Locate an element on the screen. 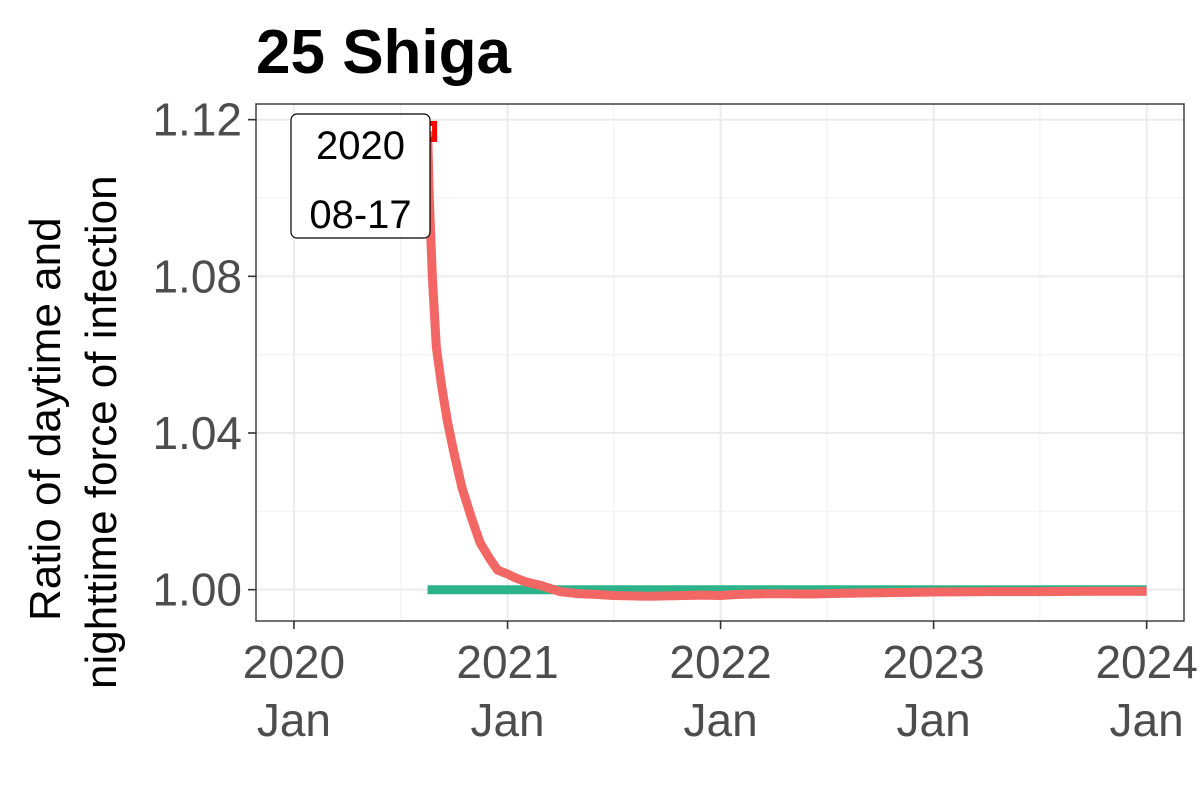 The image size is (1200, 800). annotation-label: 2020 08-17 is located at coordinates (360, 176).